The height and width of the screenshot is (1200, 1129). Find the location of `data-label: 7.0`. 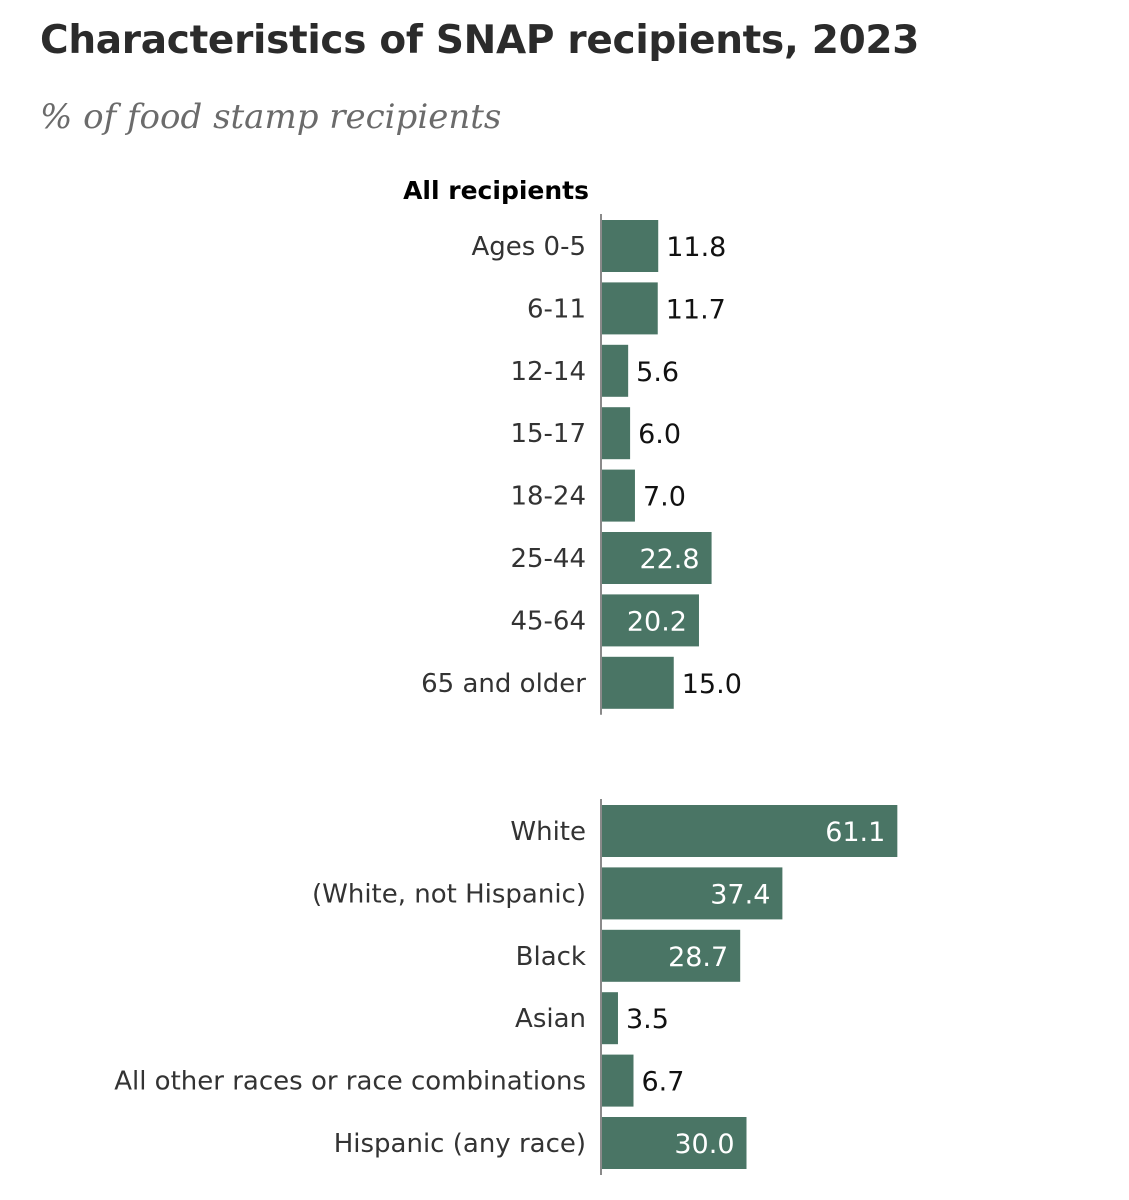

data-label: 7.0 is located at coordinates (664, 497).